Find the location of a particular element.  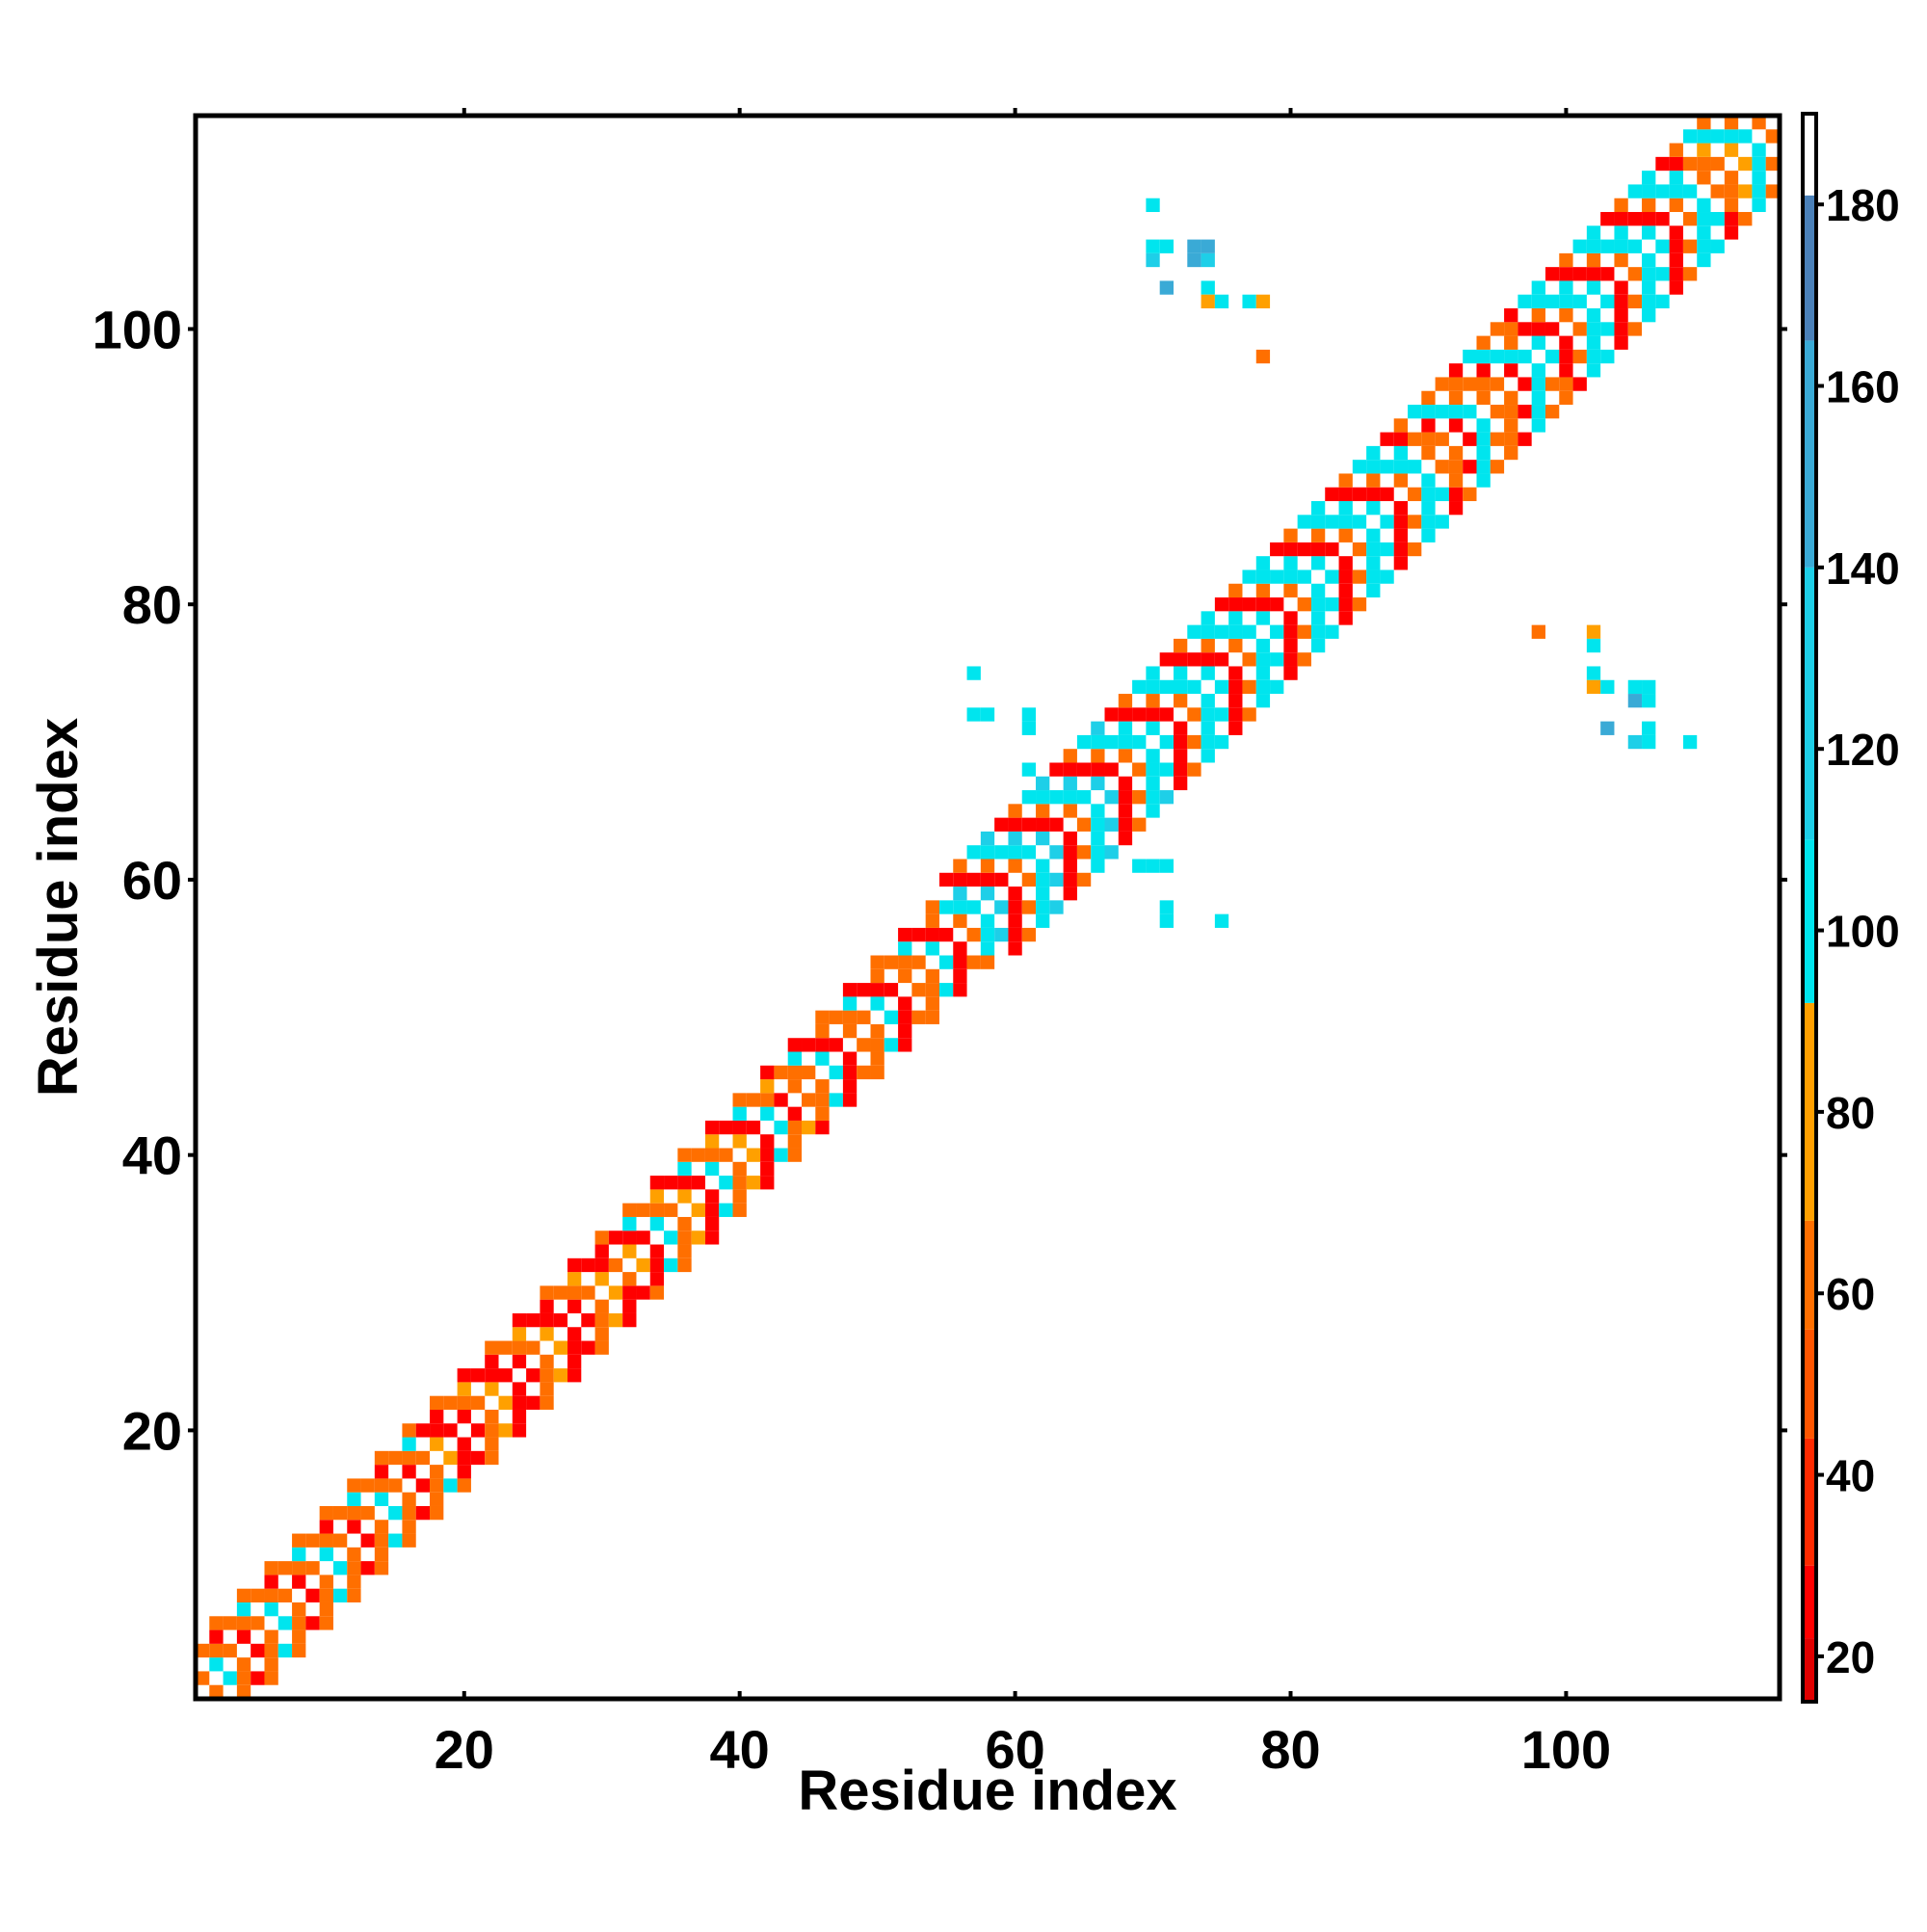

colorbar-tick-label: 20 is located at coordinates (1850, 1657).